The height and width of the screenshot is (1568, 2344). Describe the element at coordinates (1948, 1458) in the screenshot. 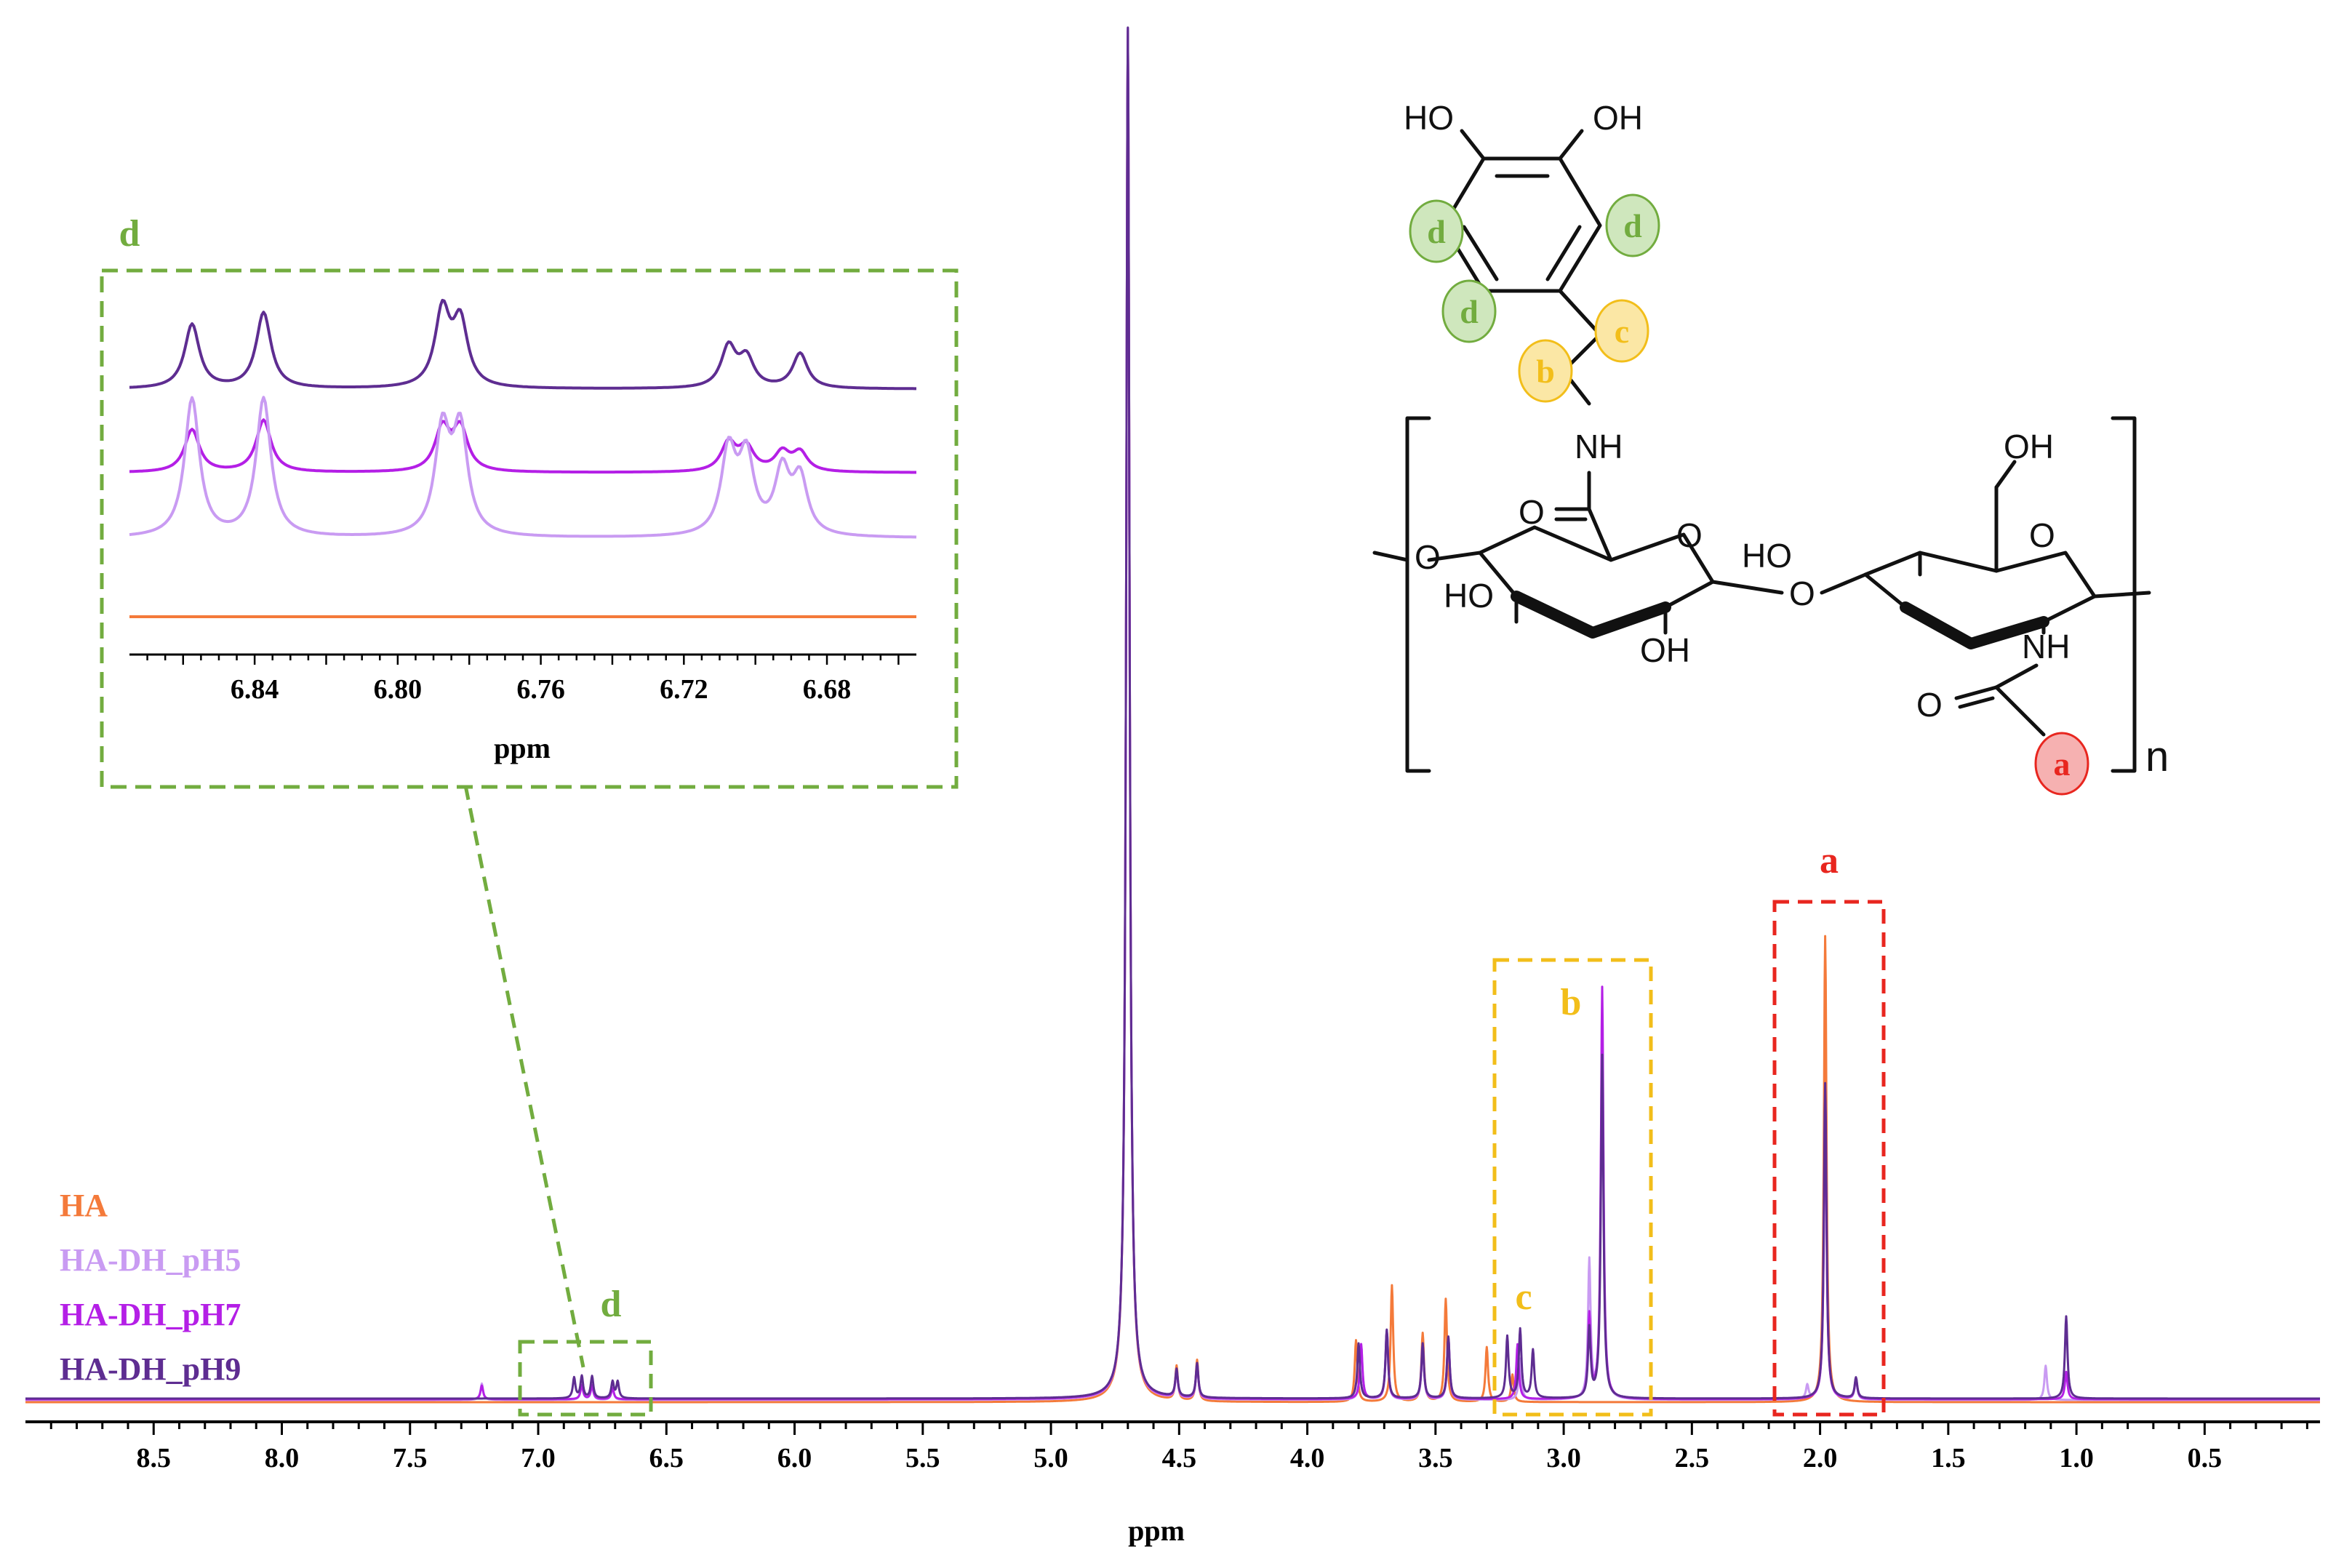

I see `main-tick-label: 1.5` at that location.